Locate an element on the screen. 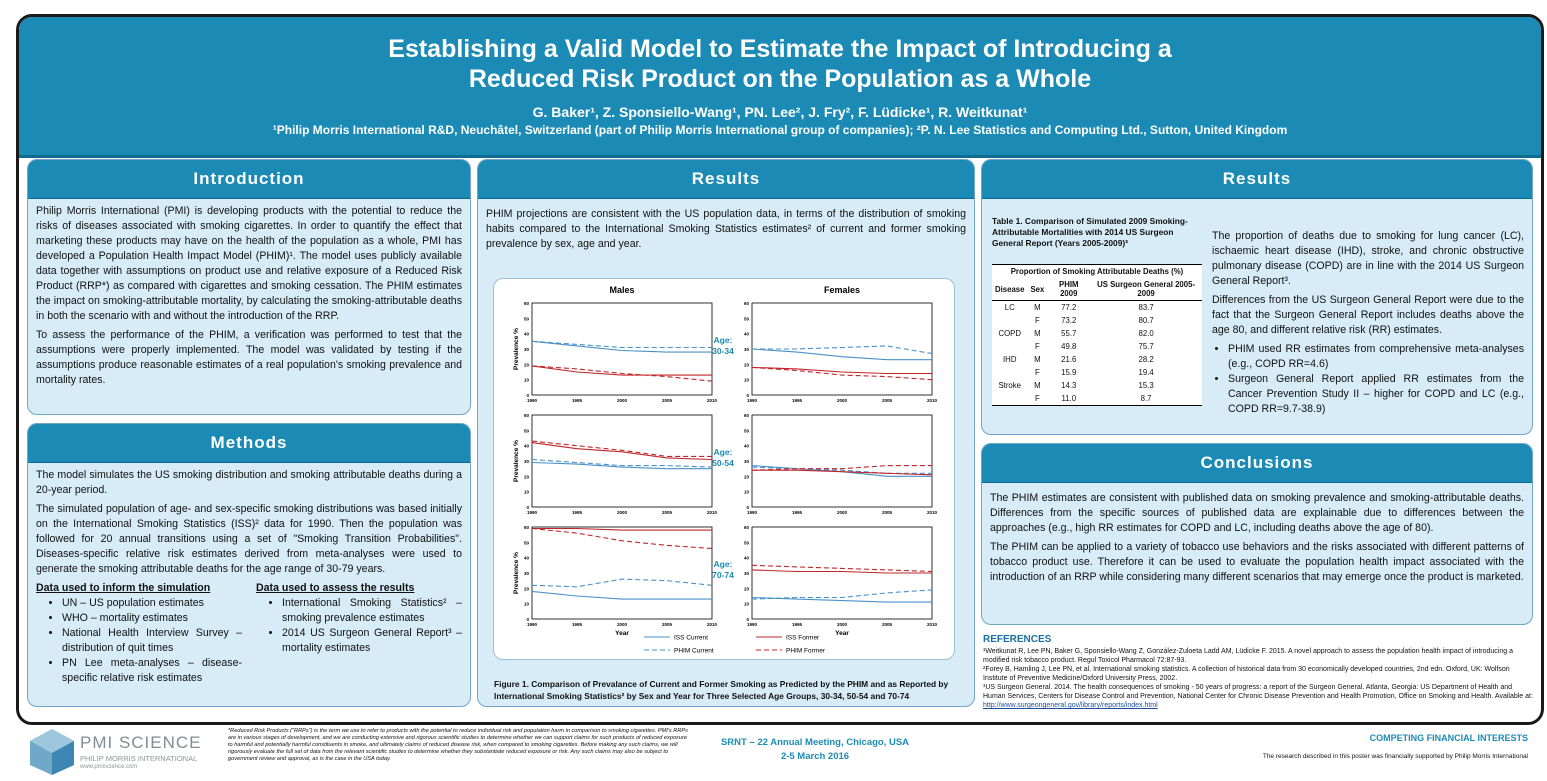 The image size is (1547, 781). table-header: Sex is located at coordinates (1037, 289).